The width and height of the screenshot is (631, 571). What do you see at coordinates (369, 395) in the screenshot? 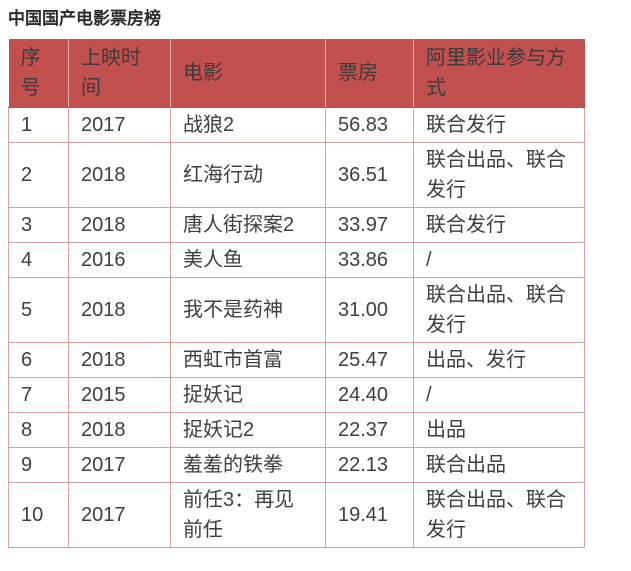
I see `cell-boxoffice: 24.40` at bounding box center [369, 395].